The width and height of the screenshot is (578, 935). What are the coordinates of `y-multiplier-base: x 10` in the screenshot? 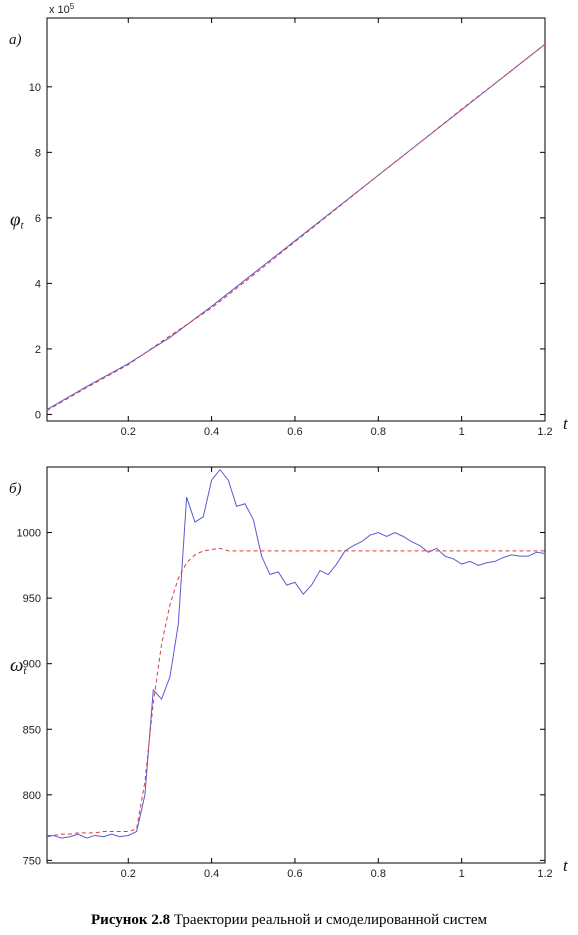 It's located at (59, 10).